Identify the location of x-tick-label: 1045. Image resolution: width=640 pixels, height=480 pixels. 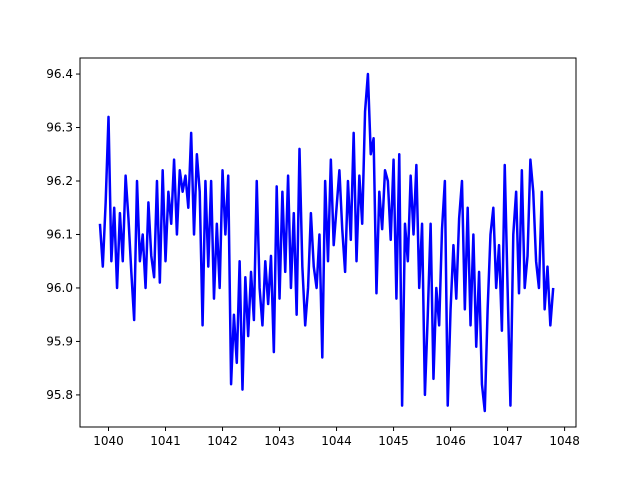
(393, 441).